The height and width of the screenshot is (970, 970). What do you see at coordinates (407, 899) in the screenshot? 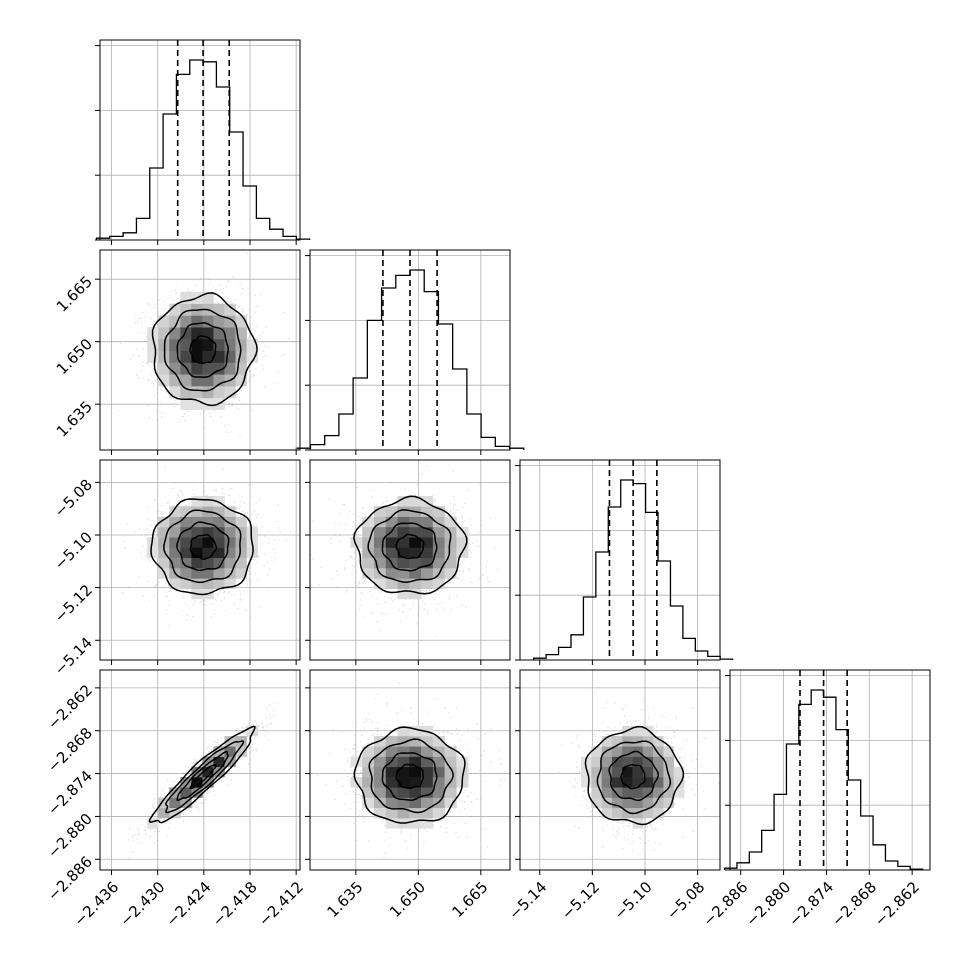
I see `x-tick-label-1: 1.650` at bounding box center [407, 899].